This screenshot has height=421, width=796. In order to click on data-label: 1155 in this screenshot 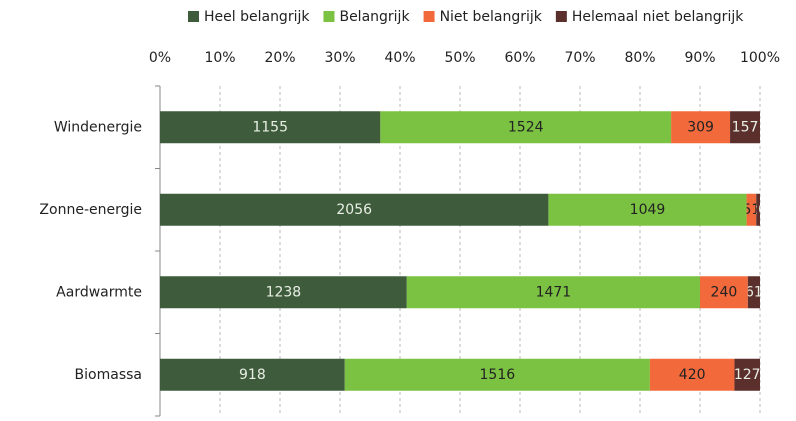, I will do `click(270, 127)`.